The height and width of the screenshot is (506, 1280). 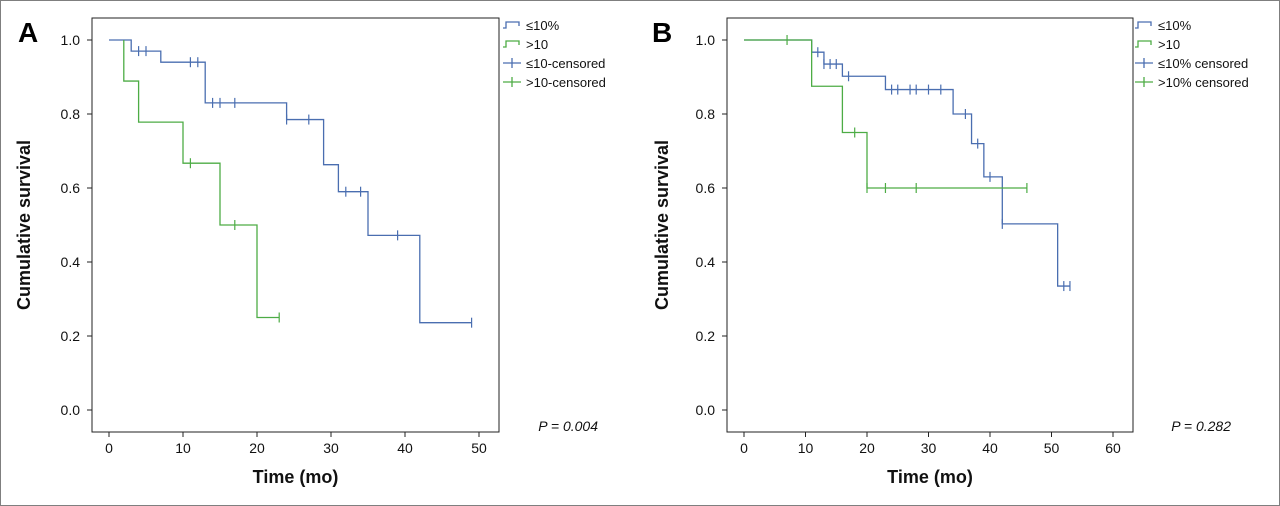 I want to click on p-value: P = 0.004, so click(x=568, y=426).